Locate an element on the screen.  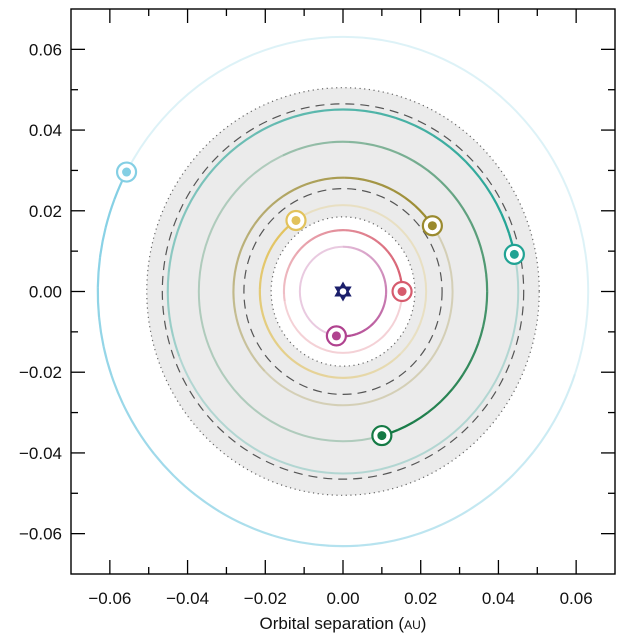
x-tick-label: 0.00 is located at coordinates (342, 598).